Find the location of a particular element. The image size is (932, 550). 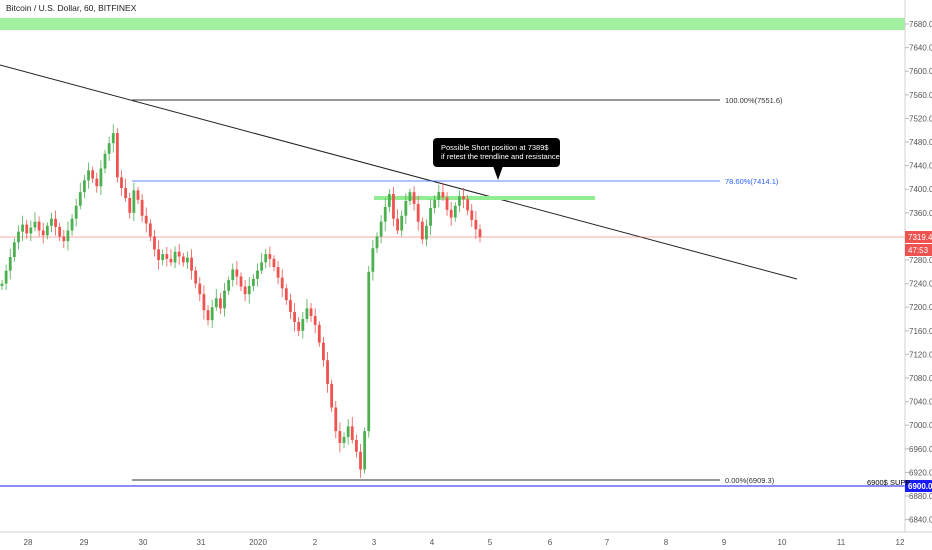

price-tick-label: 7440.0 is located at coordinates (920, 166).